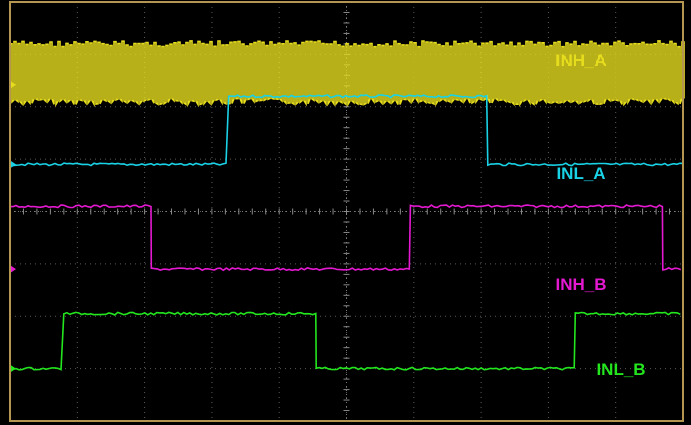 The width and height of the screenshot is (691, 425). Describe the element at coordinates (345, 341) in the screenshot. I see `trace-inl-b` at that location.